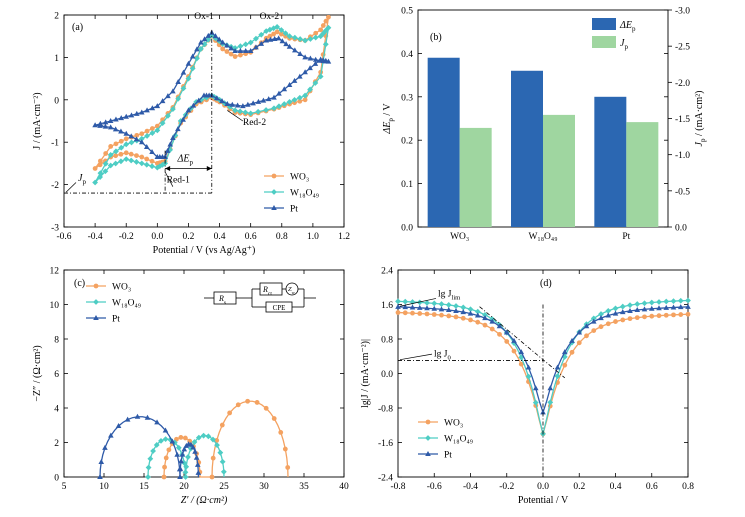 This screenshot has height=517, width=745. What do you see at coordinates (77, 27) in the screenshot?
I see `panel-label: (a)` at bounding box center [77, 27].